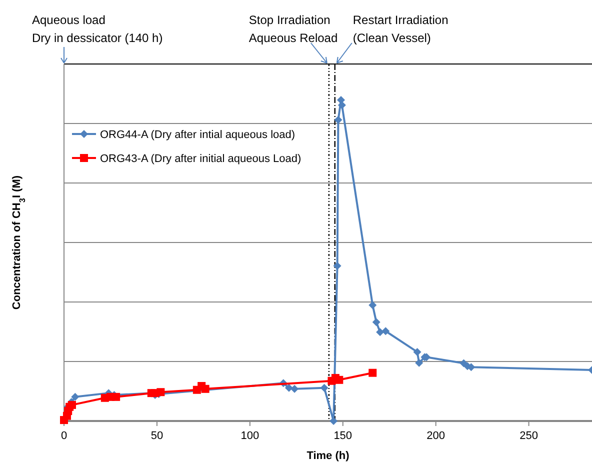 Image resolution: width=592 pixels, height=462 pixels. What do you see at coordinates (436, 436) in the screenshot?
I see `x-tick-label: 200` at bounding box center [436, 436].